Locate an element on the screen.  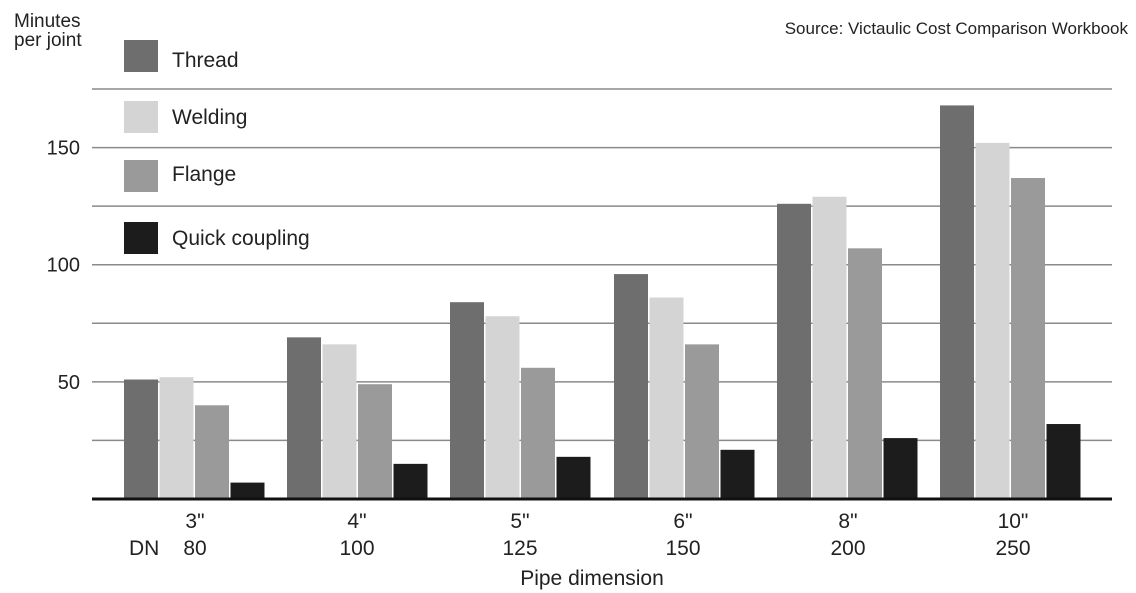
legend: Thread Welding Flange Quick coupling is located at coordinates (217, 147).